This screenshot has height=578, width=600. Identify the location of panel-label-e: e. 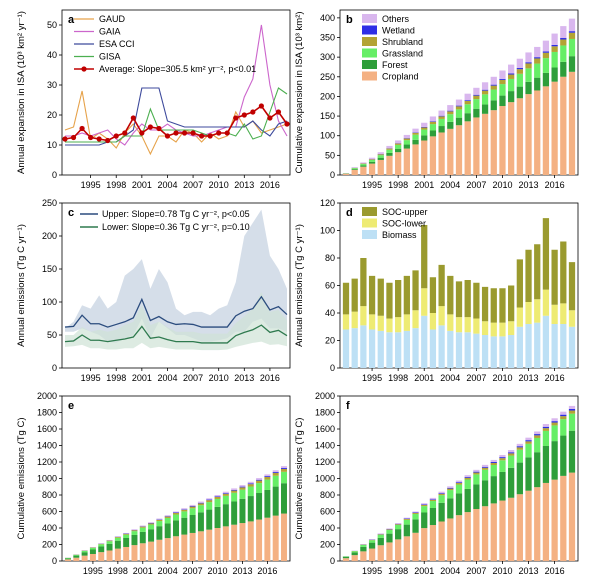
(71, 406).